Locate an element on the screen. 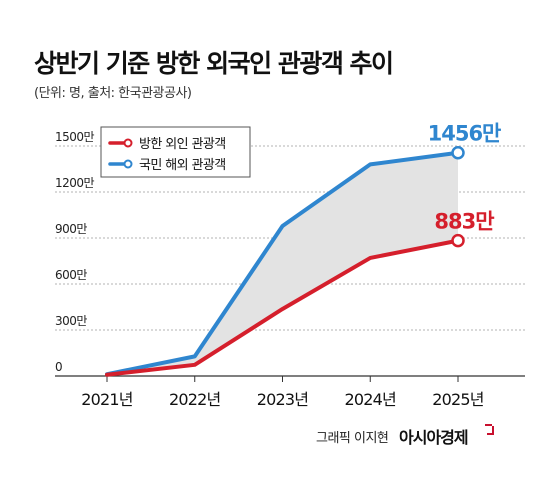 This screenshot has width=550, height=487. y-tick-label: 0 is located at coordinates (58, 367).